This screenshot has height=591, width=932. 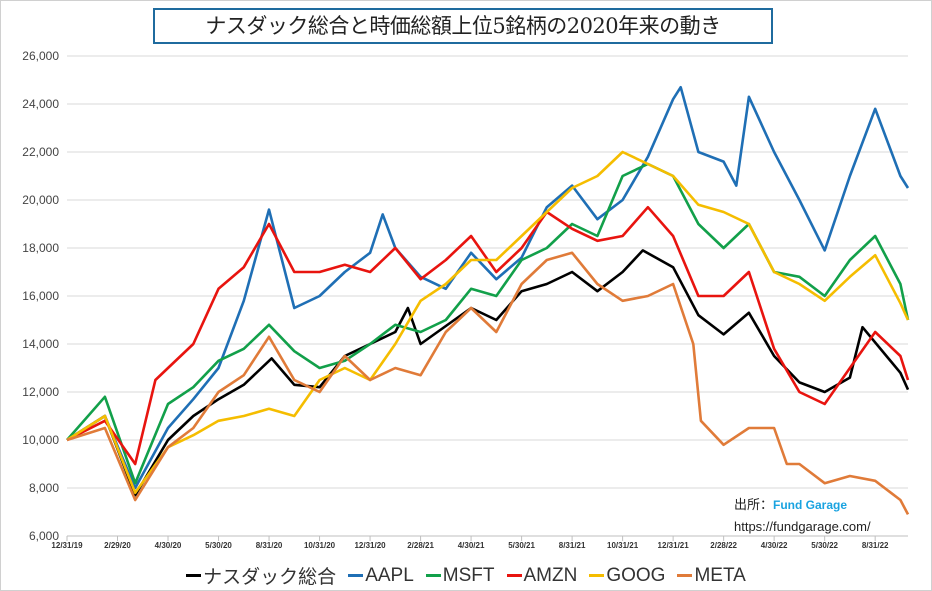 I want to click on legend-item: GOOG, so click(x=627, y=575).